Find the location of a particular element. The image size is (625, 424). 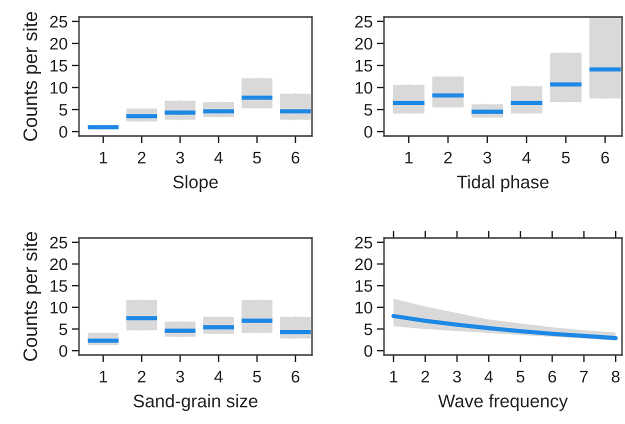

x-axis-title: Sand-grain size is located at coordinates (196, 402).